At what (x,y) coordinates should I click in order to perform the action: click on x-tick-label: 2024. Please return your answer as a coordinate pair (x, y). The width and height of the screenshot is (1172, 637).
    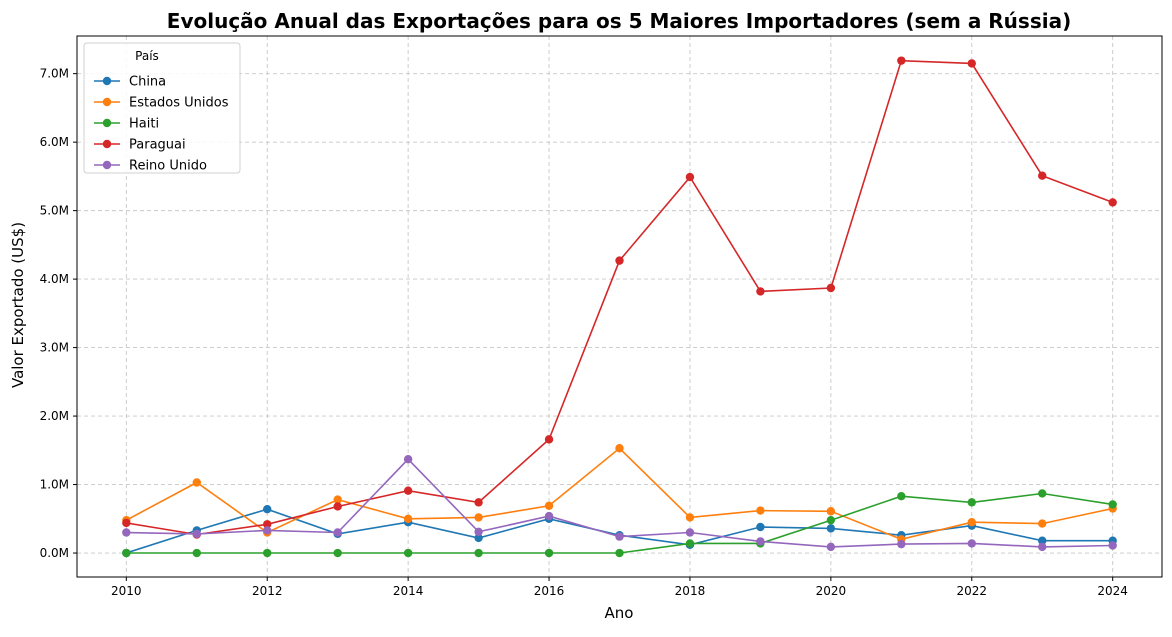
    Looking at the image, I should click on (1112, 591).